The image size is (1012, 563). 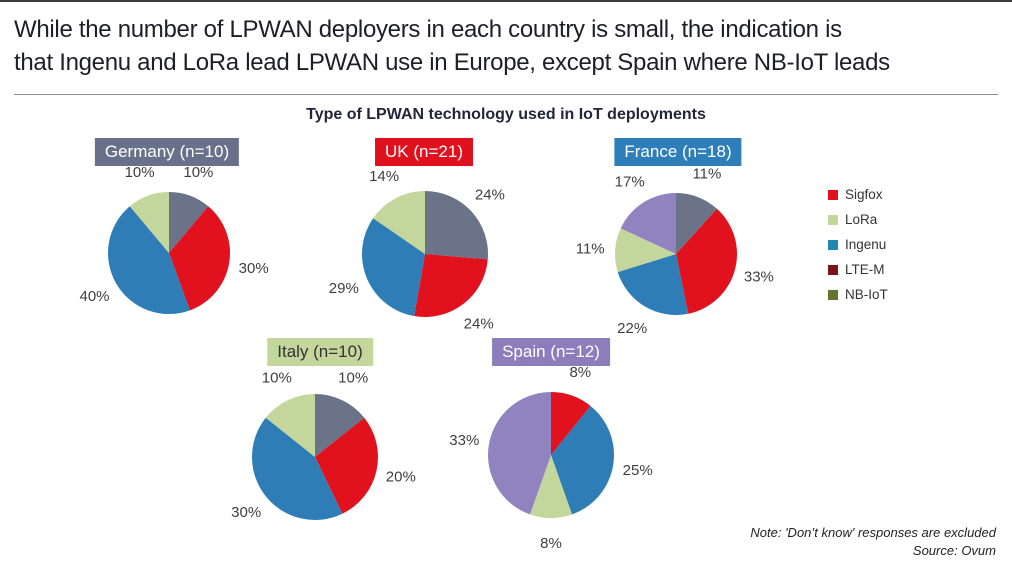 What do you see at coordinates (424, 152) in the screenshot?
I see `country-label-uk: UK (n=21)` at bounding box center [424, 152].